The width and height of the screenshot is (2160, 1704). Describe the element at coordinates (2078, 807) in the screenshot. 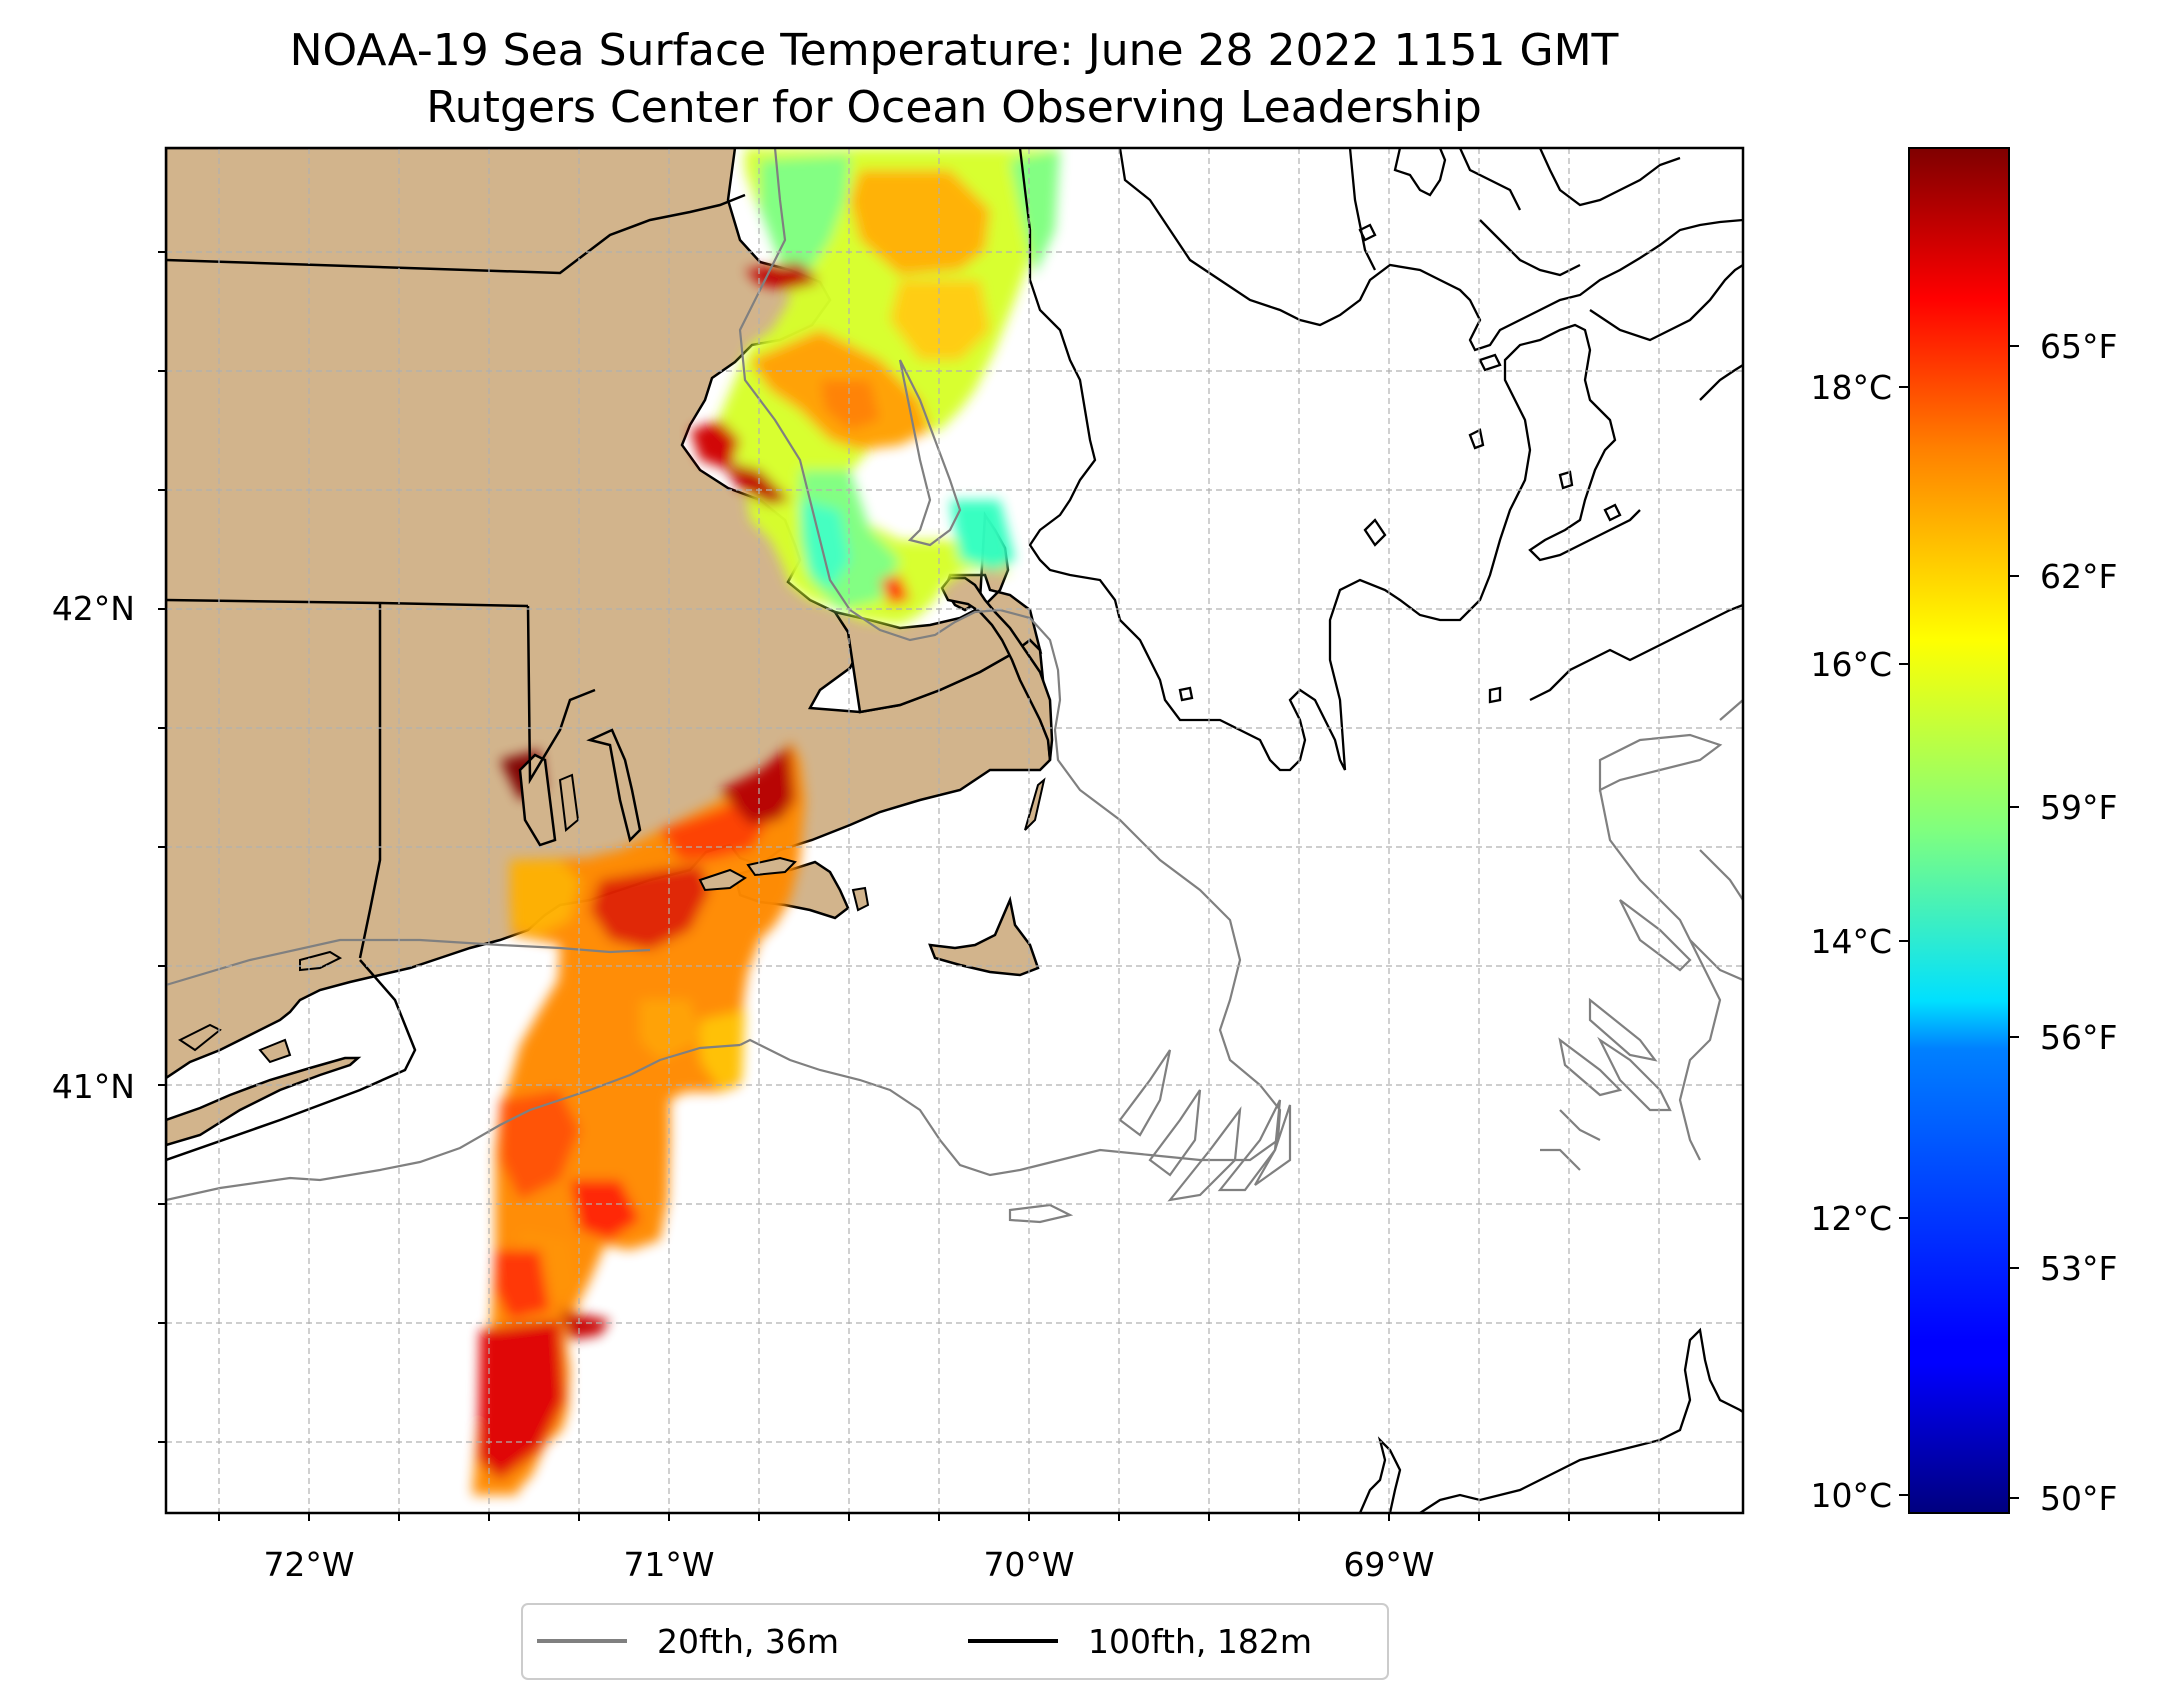

I see `colorbar-f-label-59: 59°F` at that location.